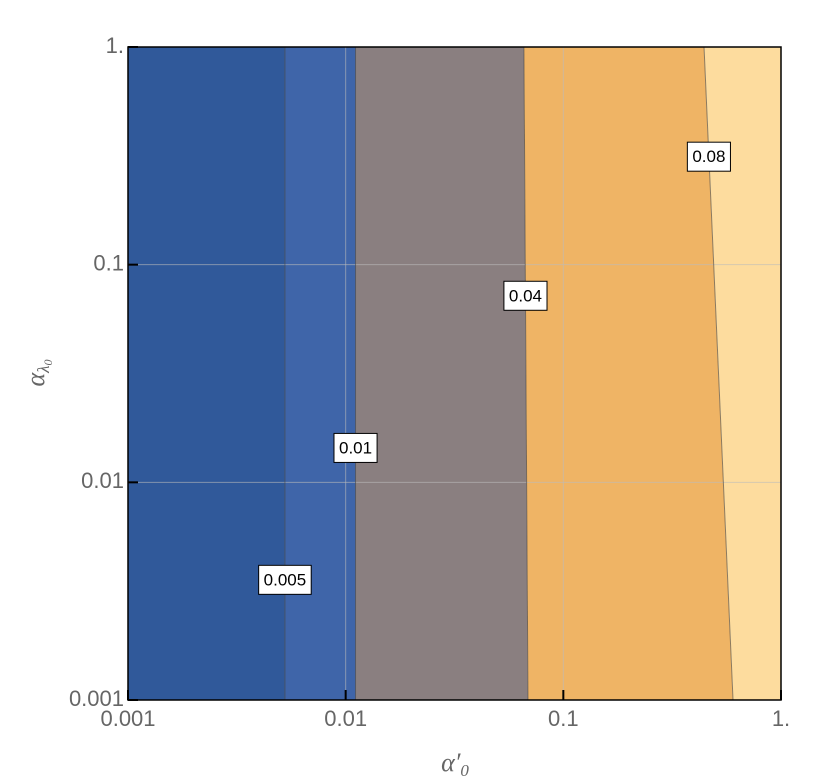  I want to click on y-tick-label: 1., so click(115, 45).